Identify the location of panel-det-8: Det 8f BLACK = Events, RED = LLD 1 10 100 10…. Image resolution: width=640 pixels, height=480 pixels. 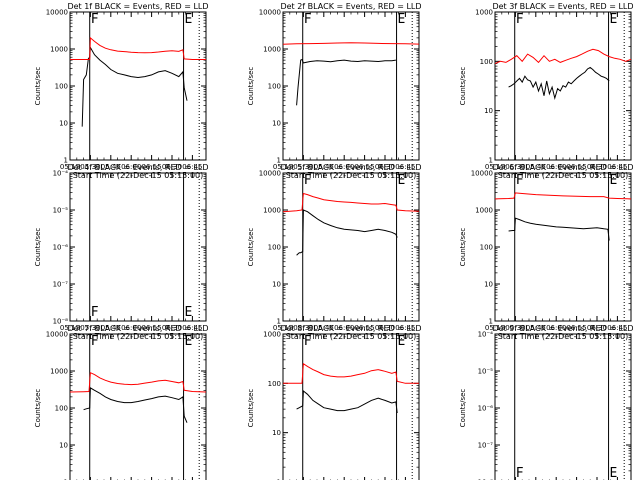
(334, 402).